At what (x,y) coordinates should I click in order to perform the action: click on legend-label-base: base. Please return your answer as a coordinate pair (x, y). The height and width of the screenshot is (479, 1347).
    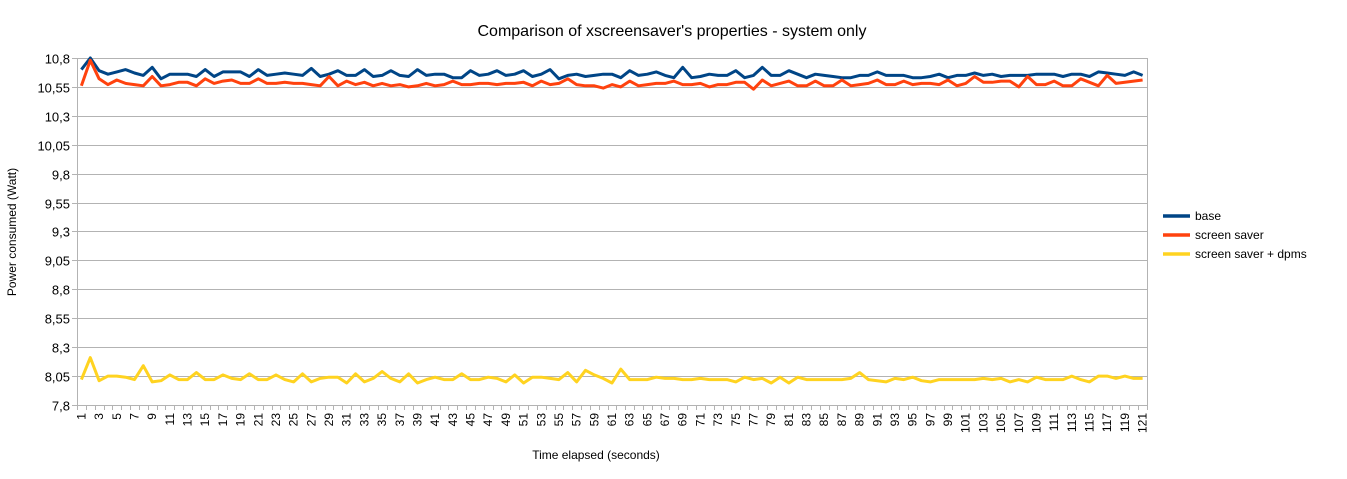
    Looking at the image, I should click on (1208, 216).